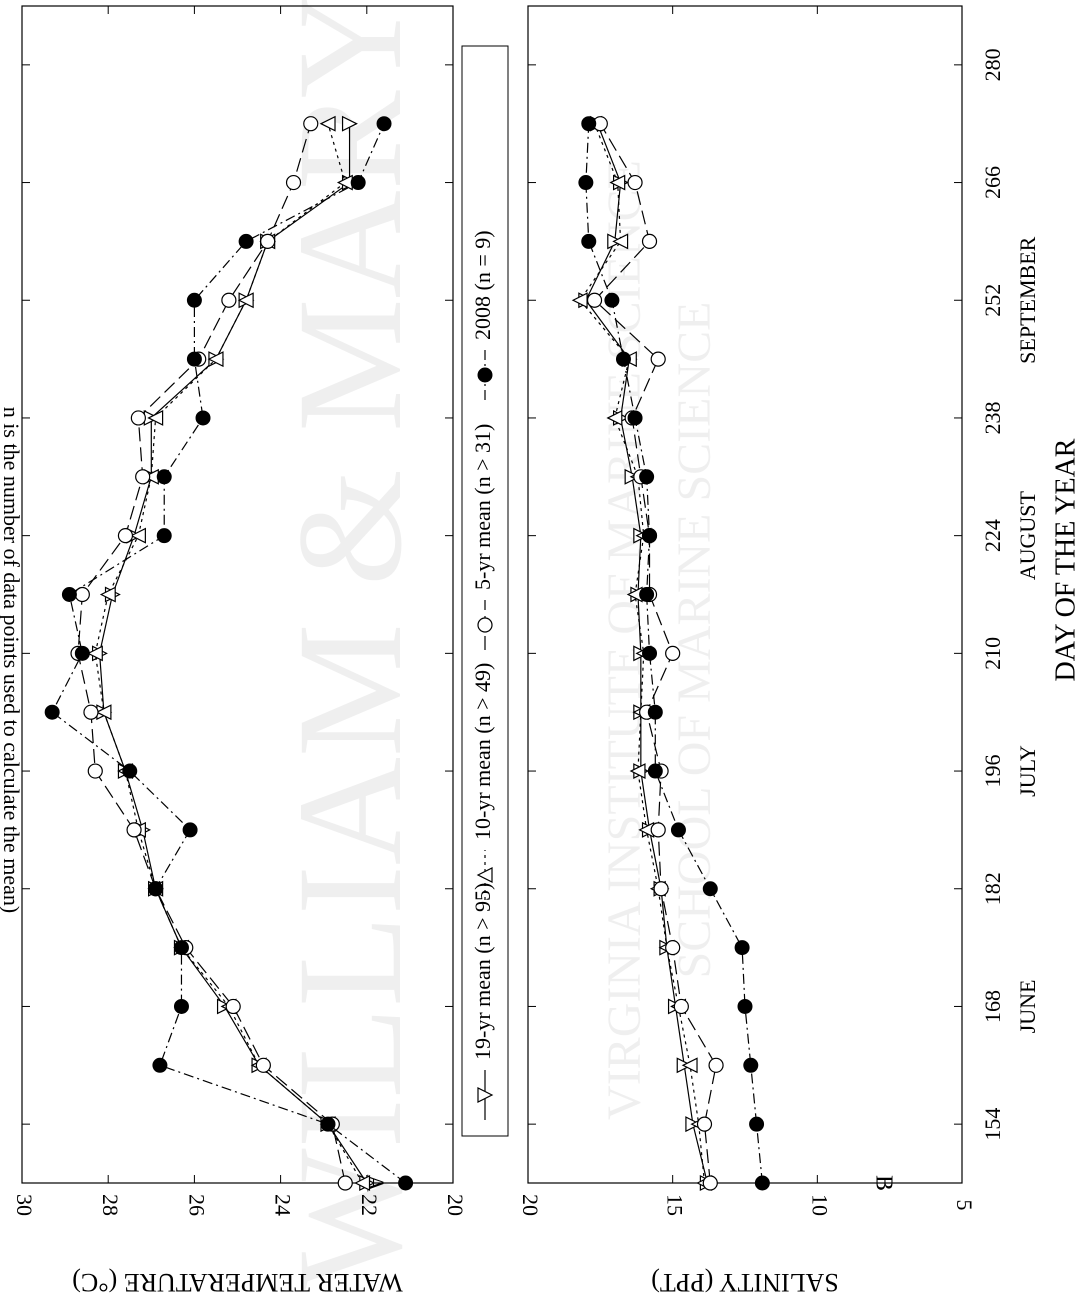 This screenshot has width=1085, height=1300. What do you see at coordinates (482, 507) in the screenshot?
I see `legend-label: 5-yr mean (n > 31)` at bounding box center [482, 507].